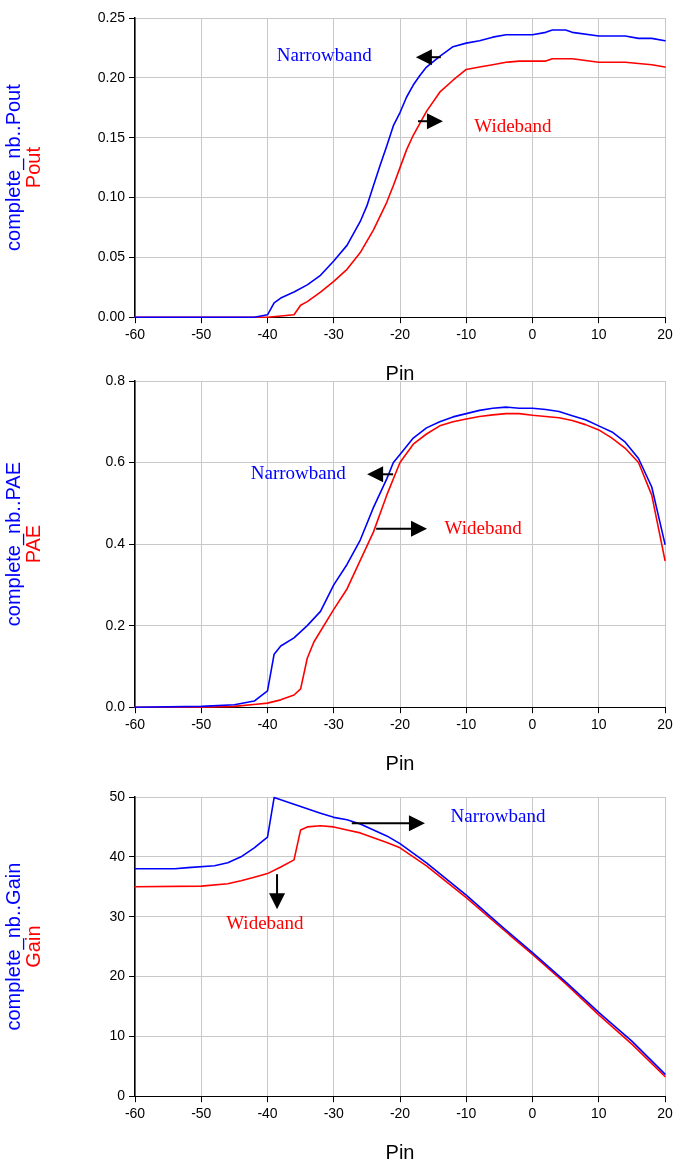 This screenshot has height=1169, width=677. I want to click on y-axis-title: complete_nb..Pout Pout, so click(22, 167).